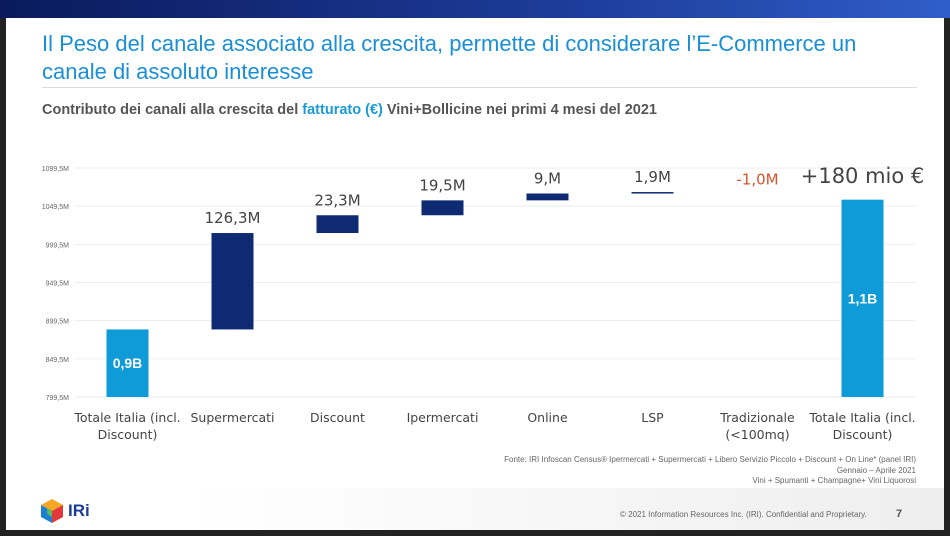 This screenshot has height=536, width=950. What do you see at coordinates (58, 360) in the screenshot?
I see `y-tick-label: 849,5M` at bounding box center [58, 360].